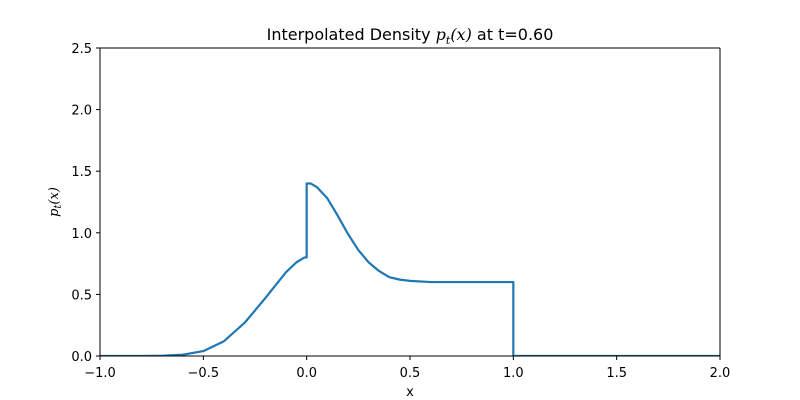 The width and height of the screenshot is (800, 400). Describe the element at coordinates (204, 373) in the screenshot. I see `x-tick-label: −0.5` at that location.